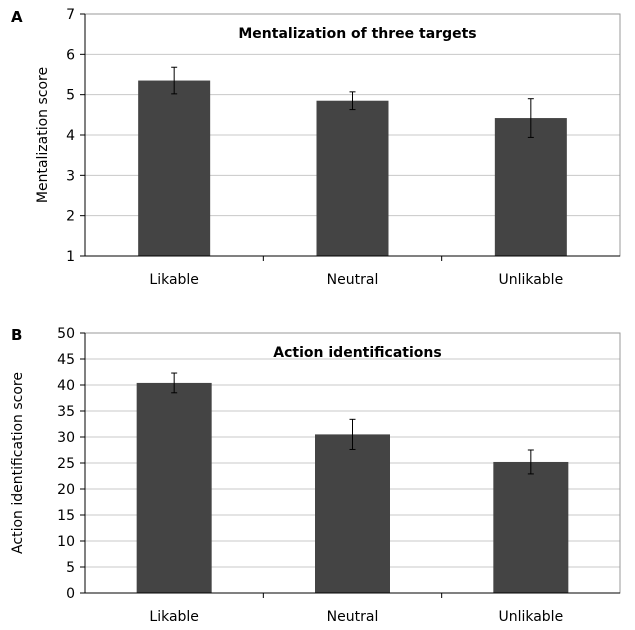 The image size is (635, 630). I want to click on y-tick-label: 6, so click(70, 55).